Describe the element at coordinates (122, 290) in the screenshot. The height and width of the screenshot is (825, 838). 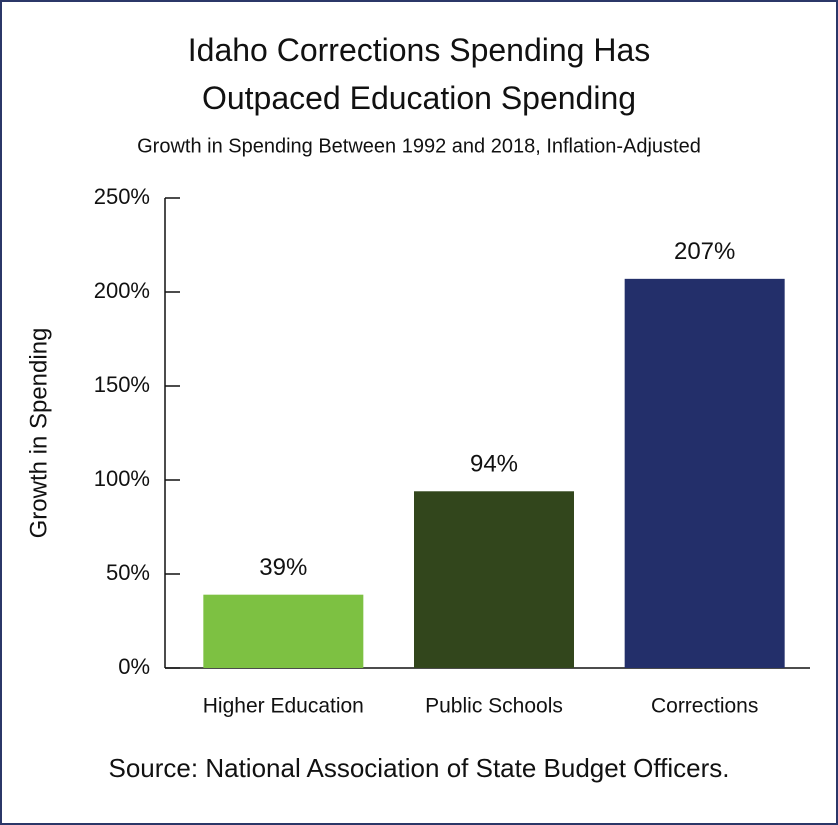
I see `y-tick-label: 200%` at that location.